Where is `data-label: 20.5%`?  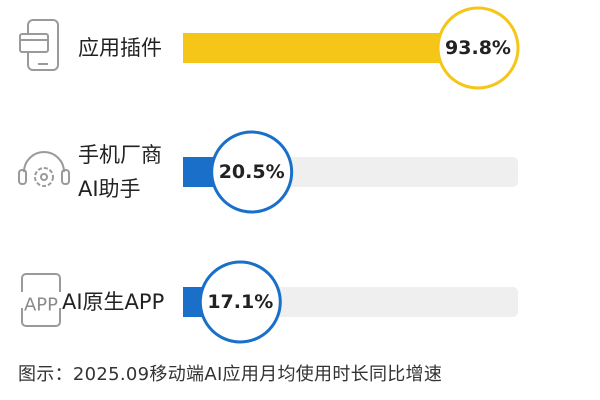 data-label: 20.5% is located at coordinates (252, 172).